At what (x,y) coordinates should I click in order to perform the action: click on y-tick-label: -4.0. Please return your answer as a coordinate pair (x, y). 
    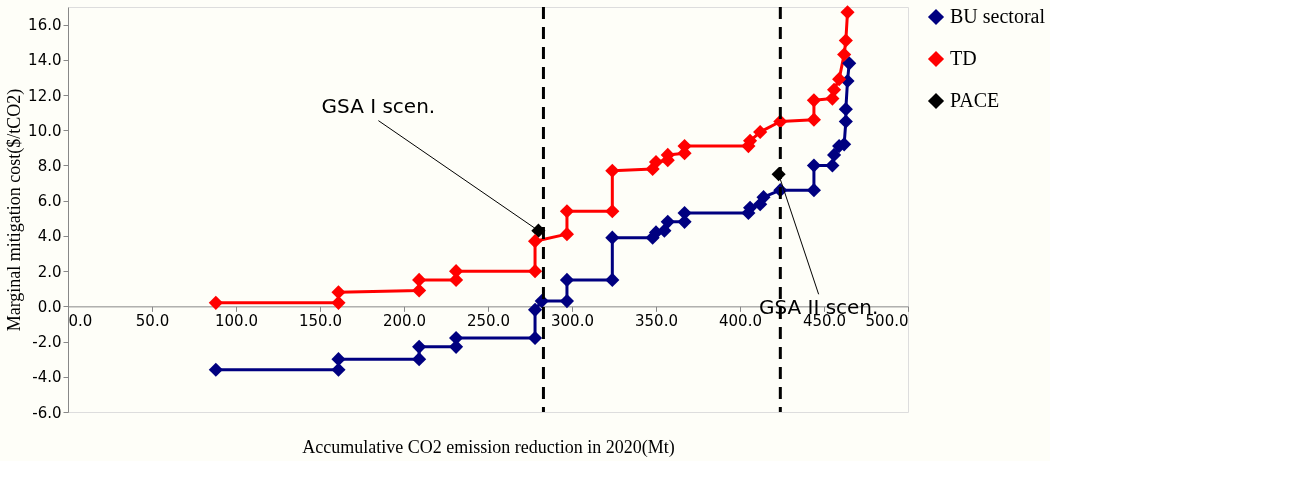
    Looking at the image, I should click on (47, 377).